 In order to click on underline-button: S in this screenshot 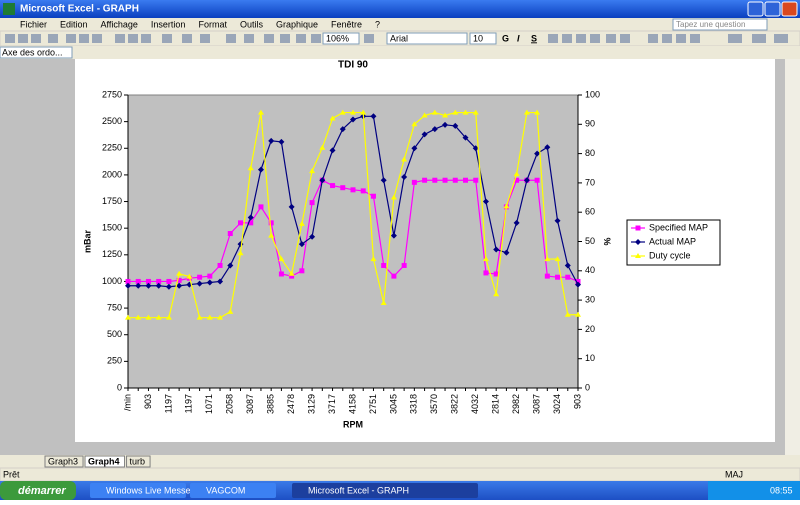, I will do `click(534, 38)`.